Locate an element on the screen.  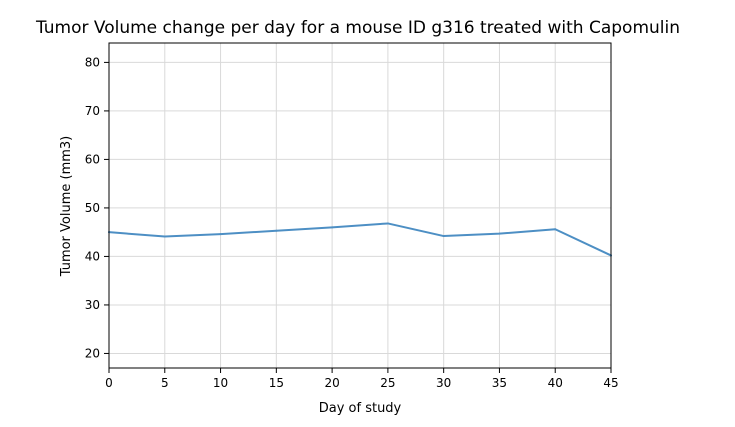
x-tick-label: 5 is located at coordinates (165, 383).